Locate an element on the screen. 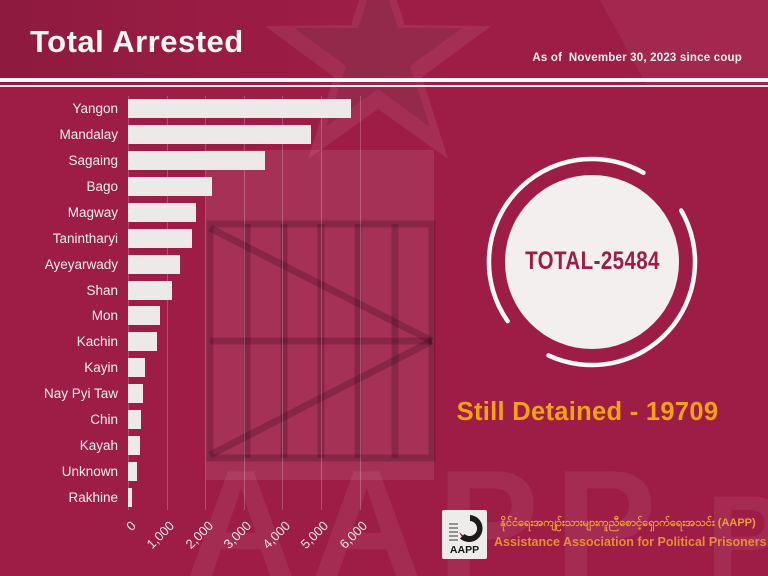 Image resolution: width=768 pixels, height=576 pixels. category-label: Bago is located at coordinates (102, 187).